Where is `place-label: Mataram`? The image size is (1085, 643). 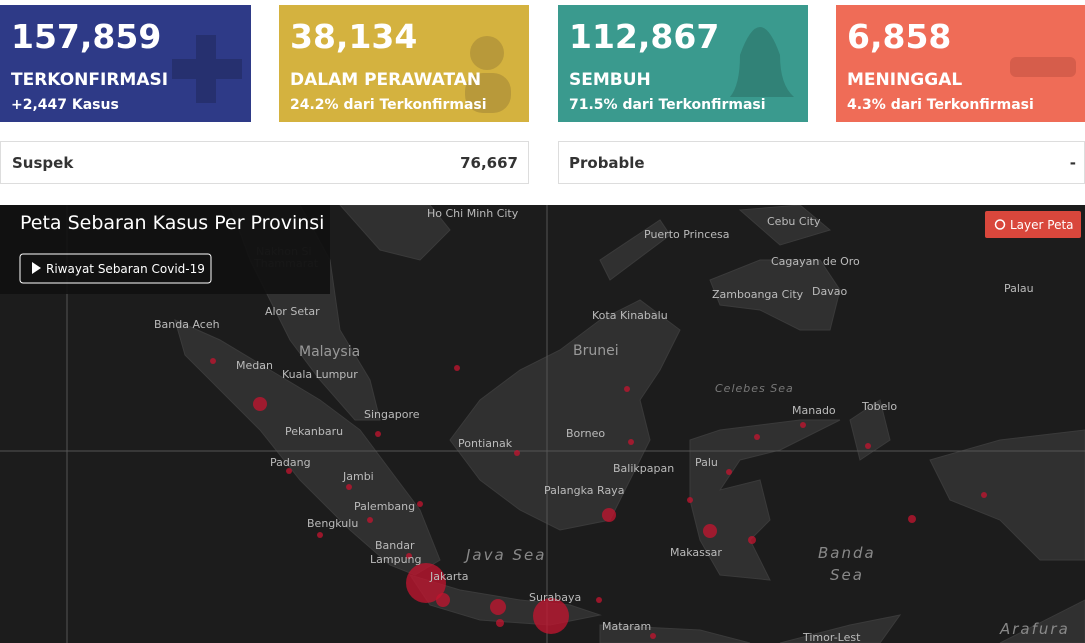 place-label: Mataram is located at coordinates (626, 626).